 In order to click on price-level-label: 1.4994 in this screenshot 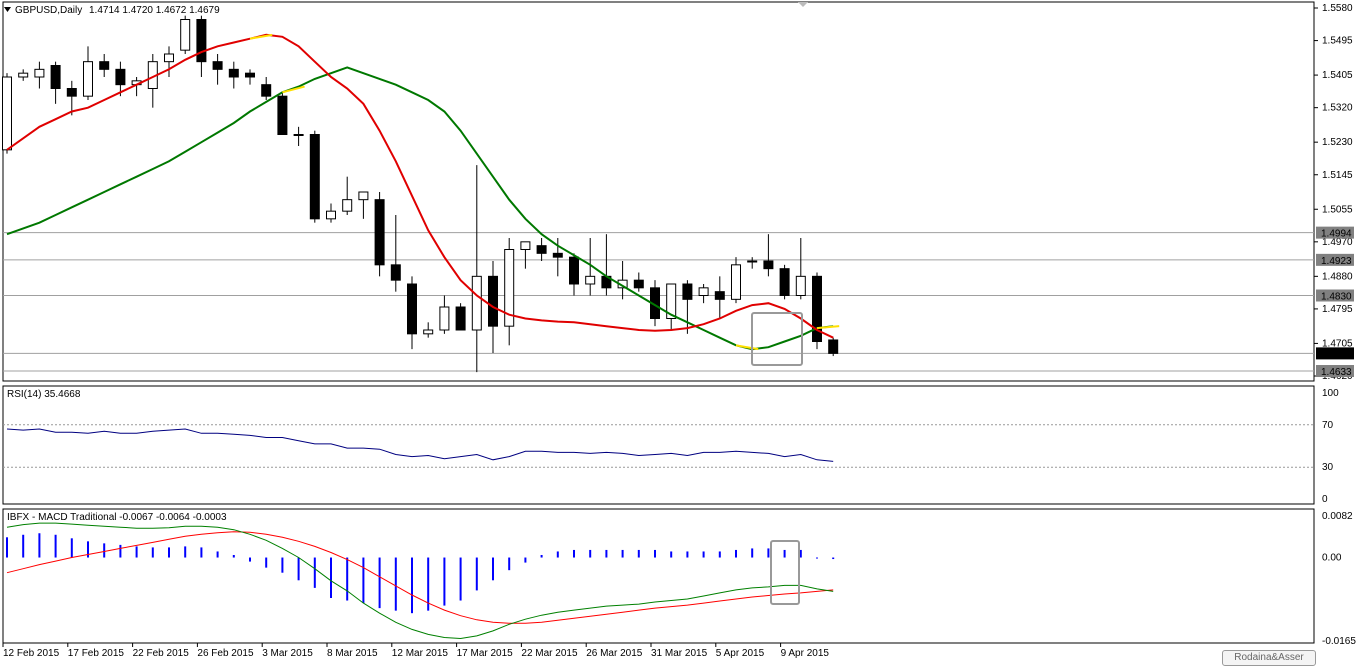, I will do `click(1336, 234)`.